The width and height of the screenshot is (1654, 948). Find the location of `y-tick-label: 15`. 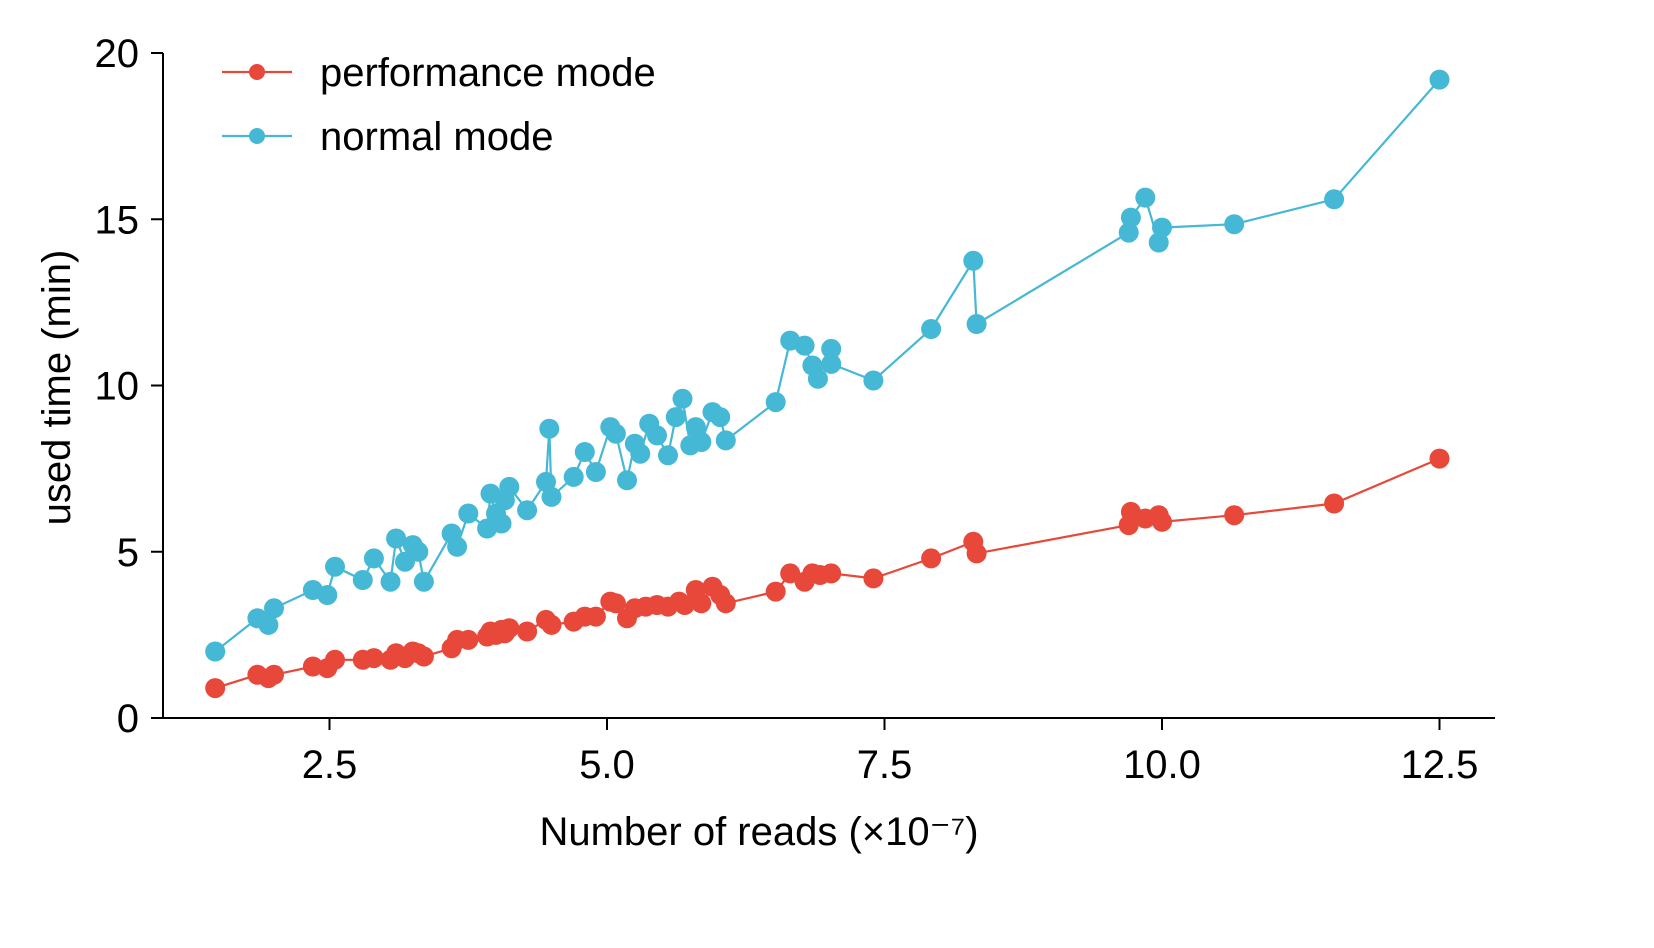

y-tick-label: 15 is located at coordinates (117, 220).